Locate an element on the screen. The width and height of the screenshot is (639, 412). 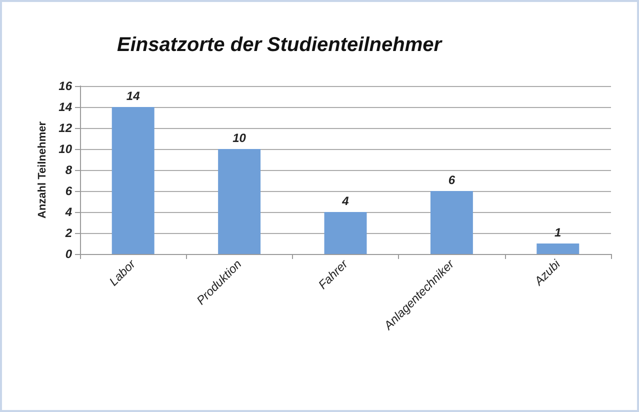
y-tick-label: 14 is located at coordinates (65, 107).